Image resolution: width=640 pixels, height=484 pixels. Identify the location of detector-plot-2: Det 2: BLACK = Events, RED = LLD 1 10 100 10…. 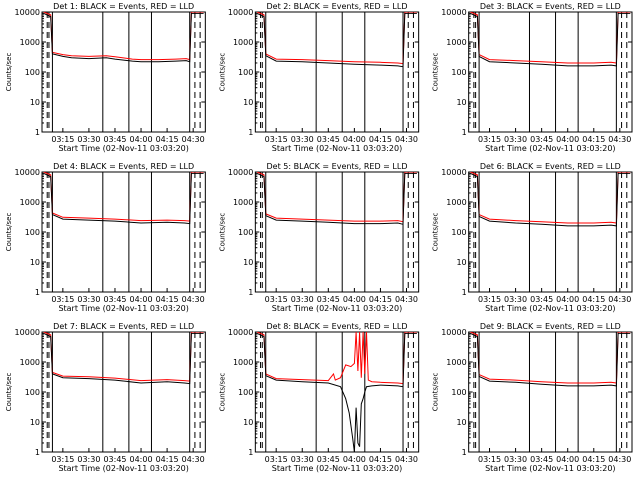
(319, 77).